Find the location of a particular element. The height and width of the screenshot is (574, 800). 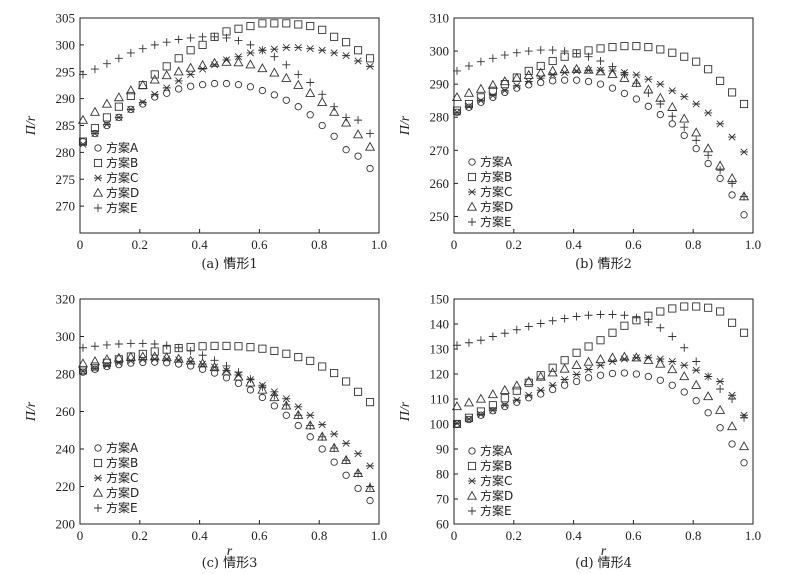

y-tick-label: 305 is located at coordinates (66, 18).